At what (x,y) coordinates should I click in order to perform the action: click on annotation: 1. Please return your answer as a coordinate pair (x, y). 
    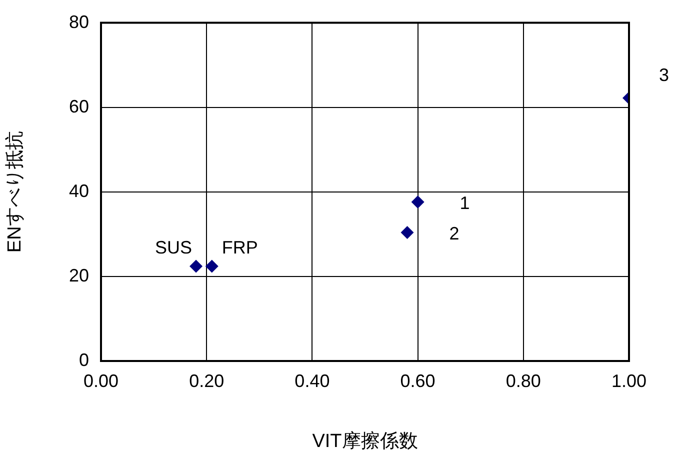
    Looking at the image, I should click on (465, 203).